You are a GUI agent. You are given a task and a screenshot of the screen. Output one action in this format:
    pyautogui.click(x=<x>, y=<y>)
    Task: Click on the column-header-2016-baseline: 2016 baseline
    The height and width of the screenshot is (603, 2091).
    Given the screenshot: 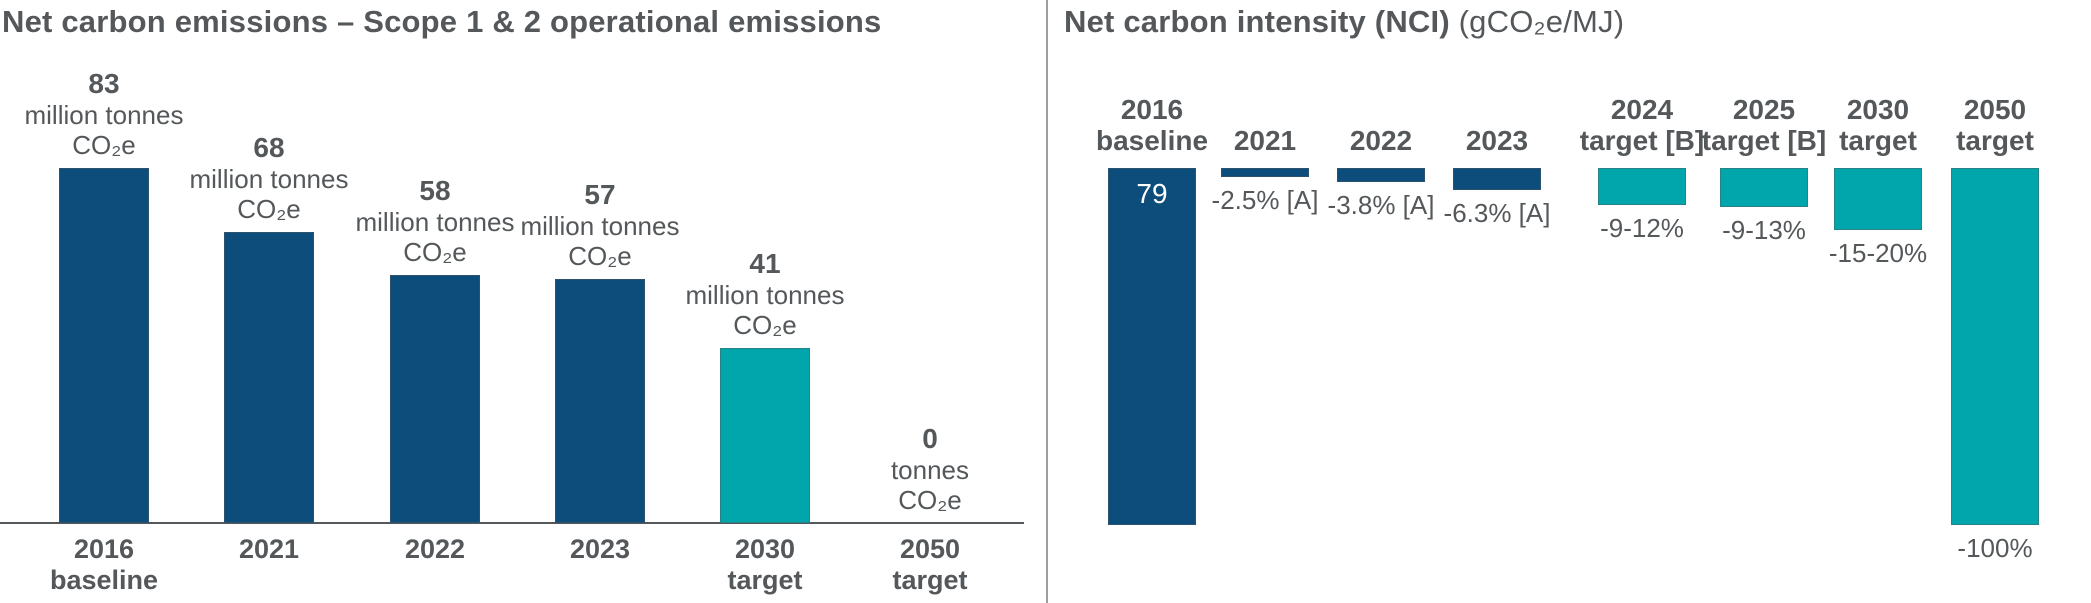 What is the action you would take?
    pyautogui.click(x=1152, y=111)
    